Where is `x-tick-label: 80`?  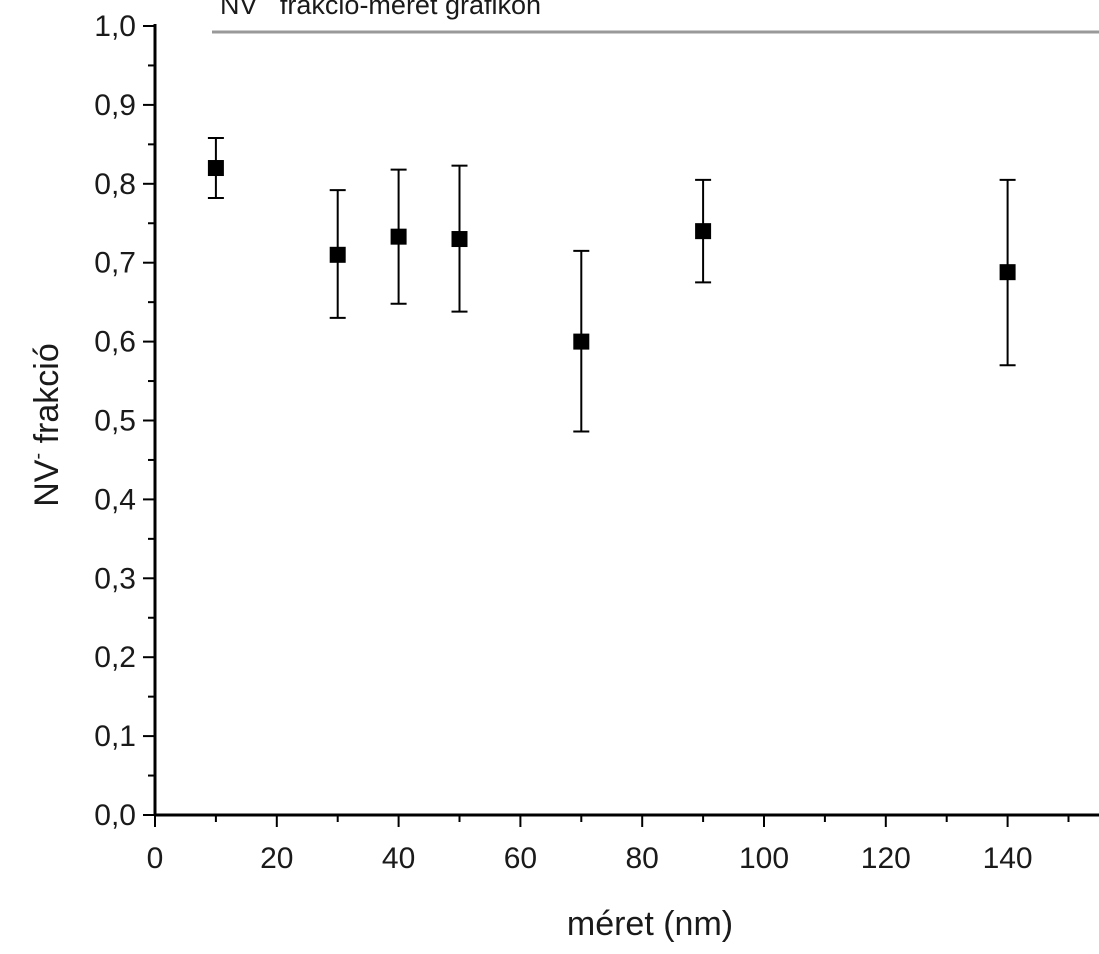 x-tick-label: 80 is located at coordinates (642, 858).